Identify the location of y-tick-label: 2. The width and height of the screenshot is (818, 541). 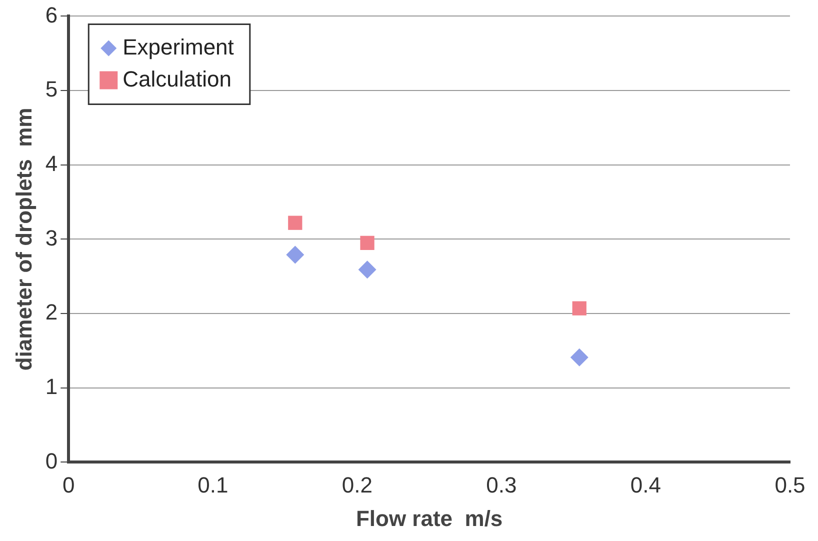
(51, 312).